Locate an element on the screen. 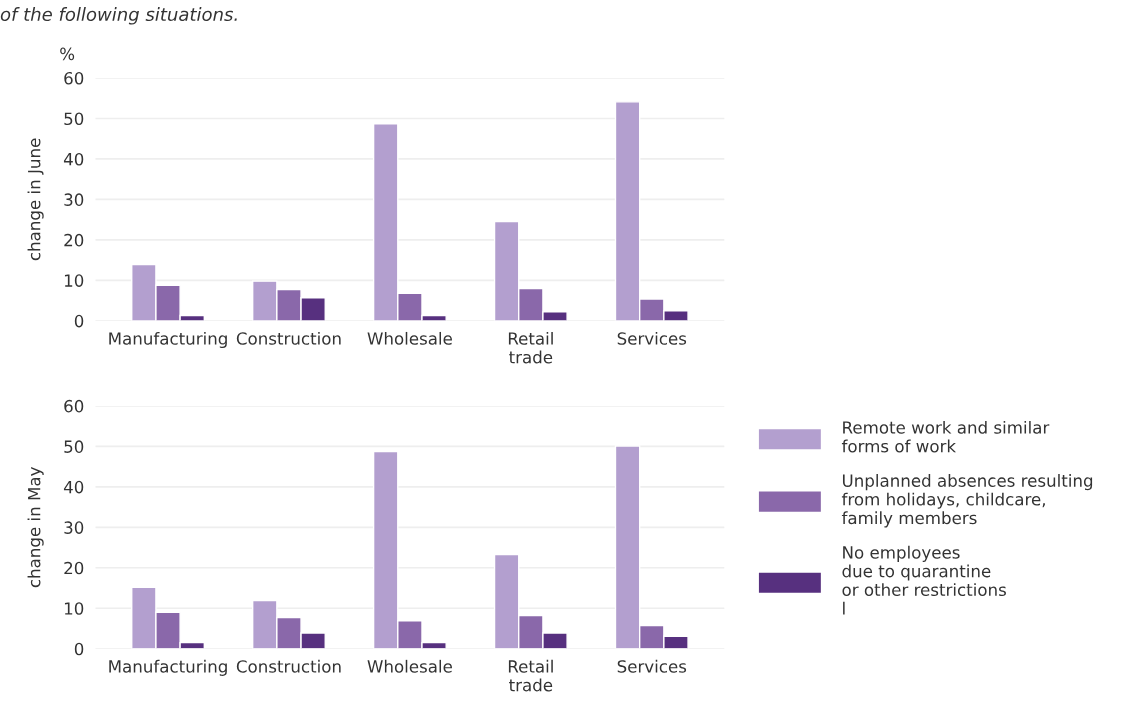  legend-label: Remote work and similar forms of work is located at coordinates (945, 436).